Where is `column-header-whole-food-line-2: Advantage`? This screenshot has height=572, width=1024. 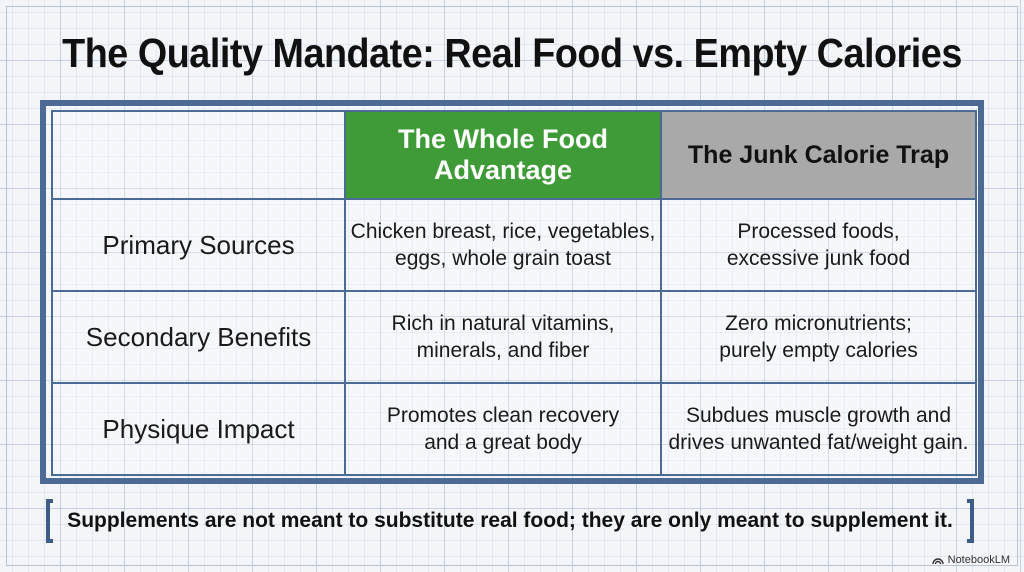
column-header-whole-food-line-2: Advantage is located at coordinates (503, 170).